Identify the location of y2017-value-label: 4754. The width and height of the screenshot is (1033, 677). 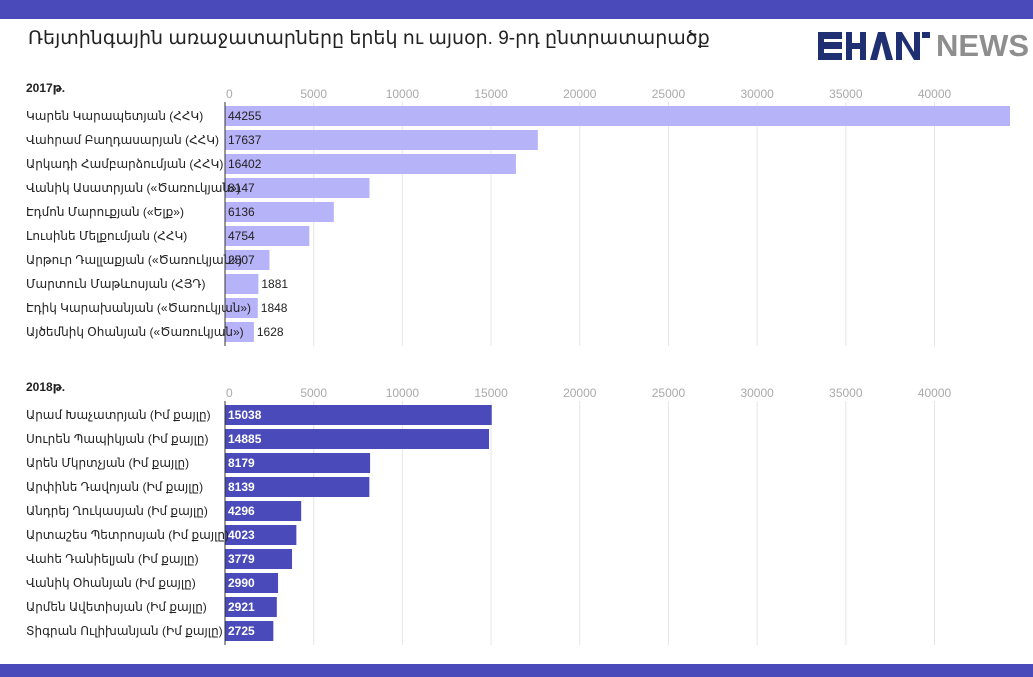
(241, 236).